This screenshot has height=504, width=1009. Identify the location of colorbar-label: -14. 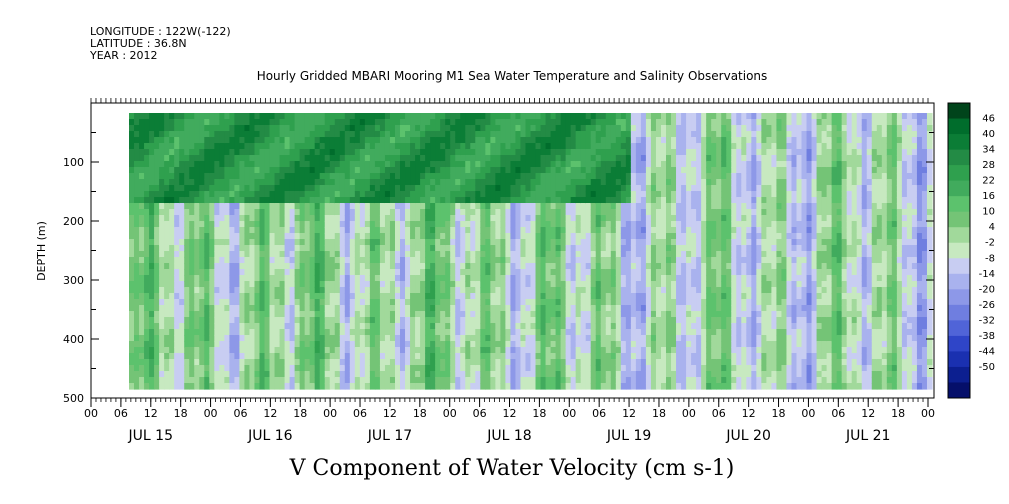
(987, 274).